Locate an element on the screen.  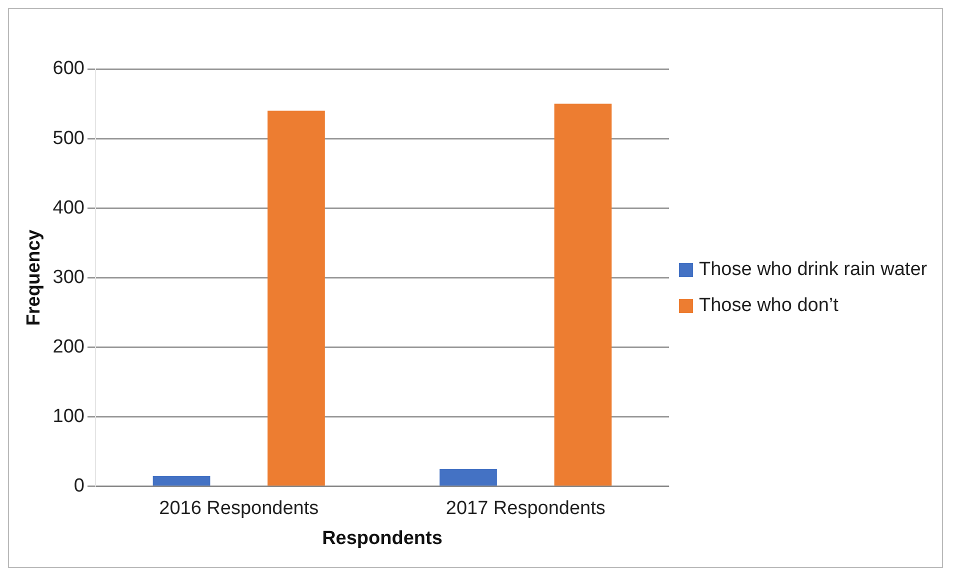
y-tick-label: 300 is located at coordinates (68, 277).